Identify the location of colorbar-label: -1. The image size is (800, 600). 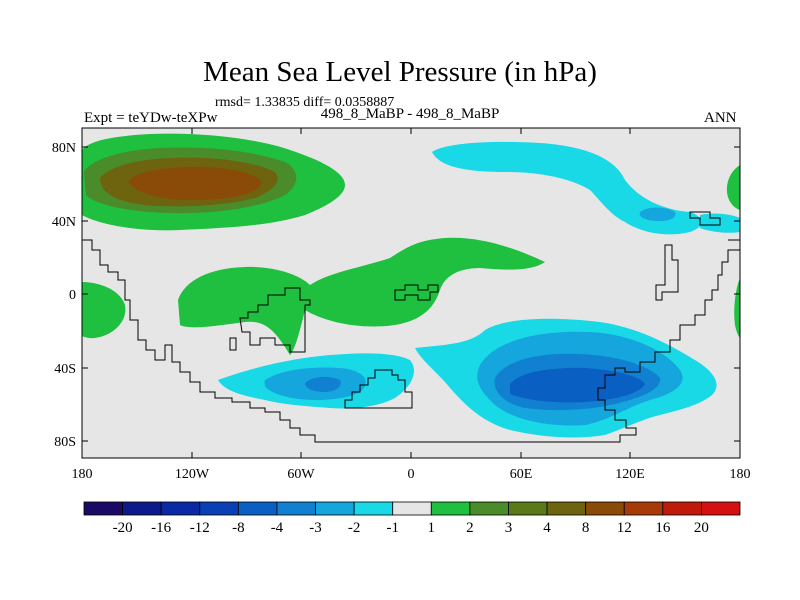
(392, 528).